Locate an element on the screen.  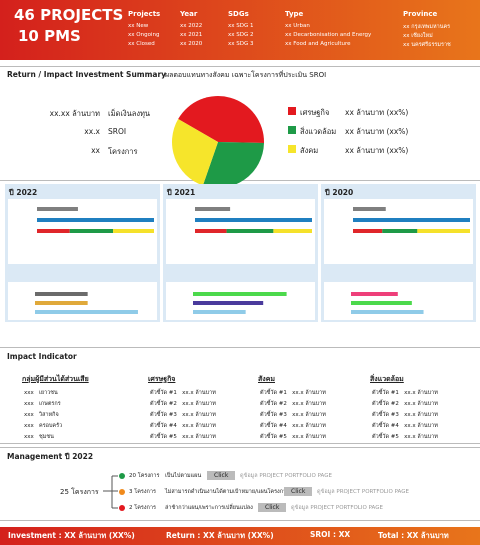
filter-item: xx SDG 2 is located at coordinates (241, 35).